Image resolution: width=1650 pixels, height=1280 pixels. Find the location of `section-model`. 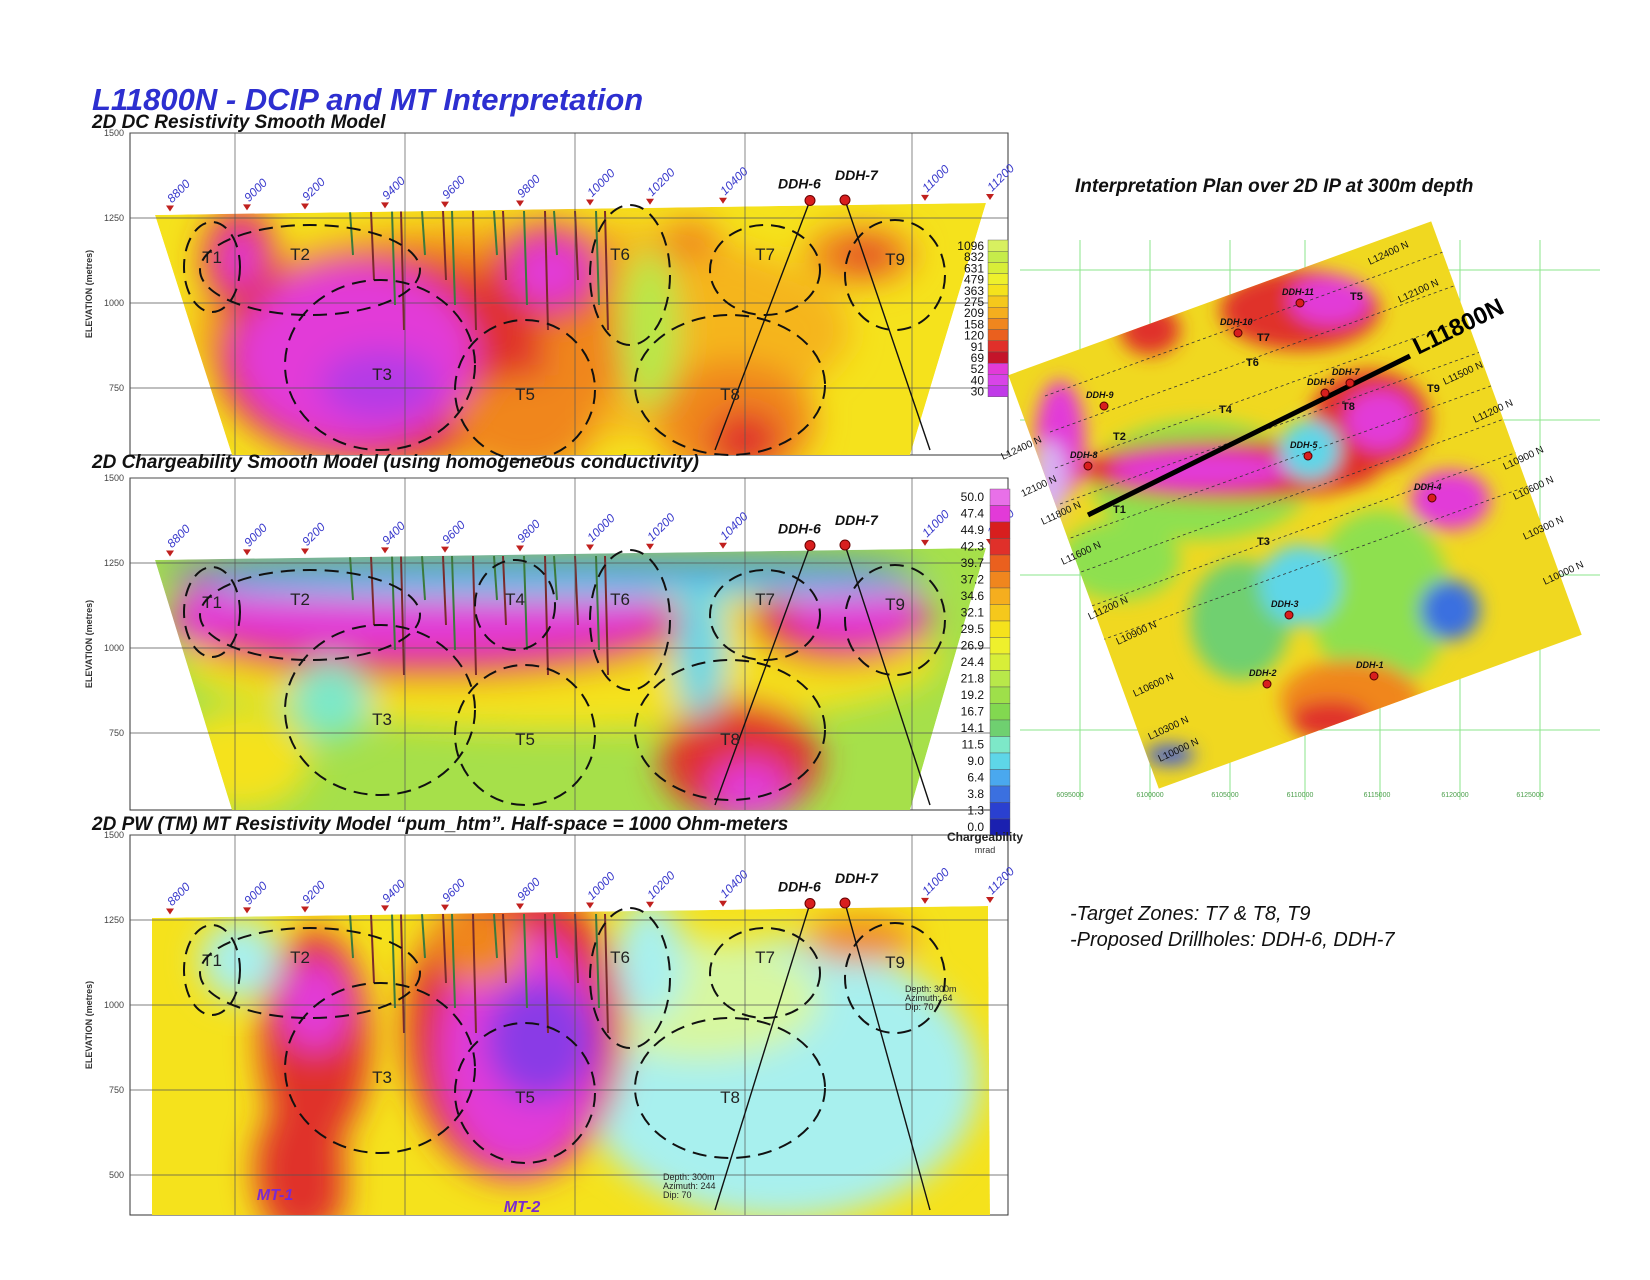

section-model is located at coordinates (570, 329).